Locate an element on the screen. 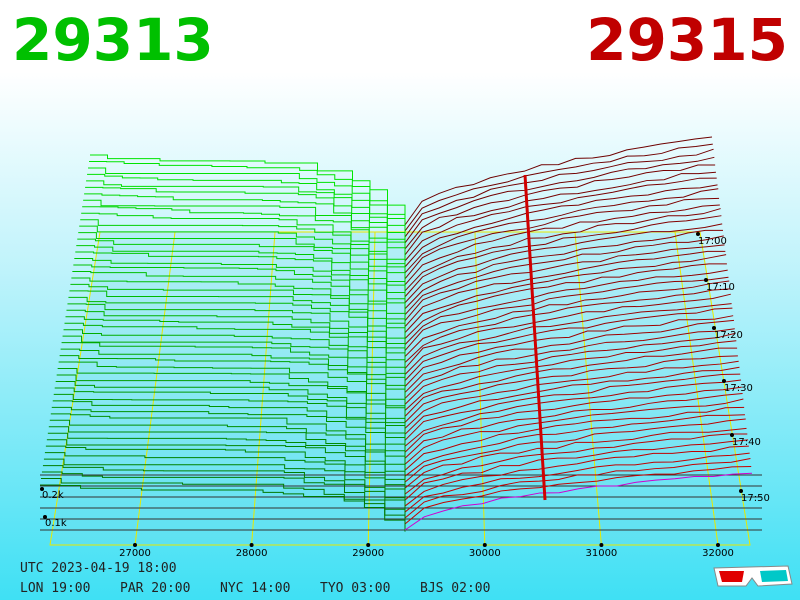 The image size is (800, 600). time-label: 17:00 is located at coordinates (712, 241).